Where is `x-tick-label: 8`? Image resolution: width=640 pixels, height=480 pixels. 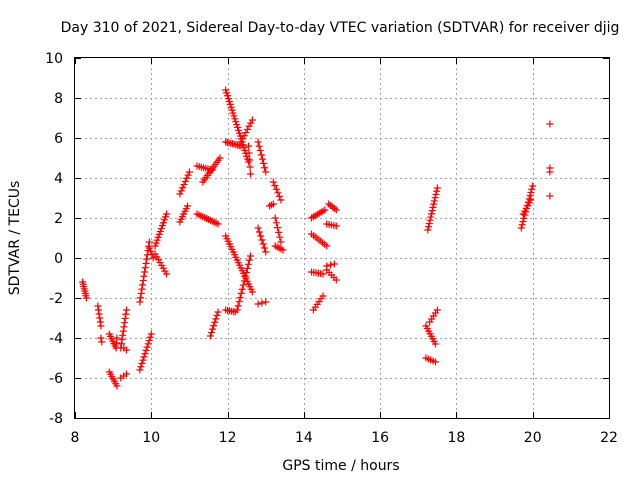
x-tick-label: 8 is located at coordinates (75, 438).